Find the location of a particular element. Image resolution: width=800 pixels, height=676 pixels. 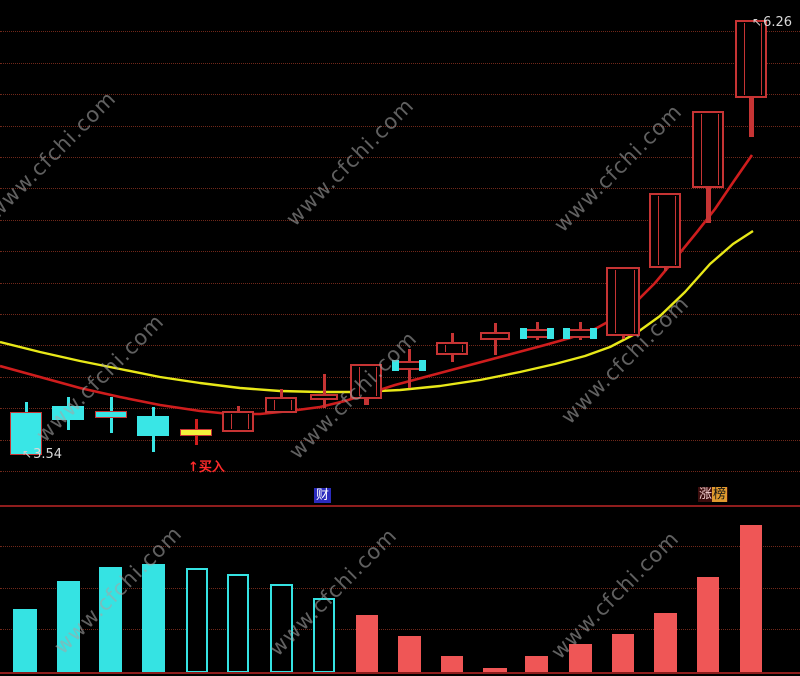

tab-zhangbang-hotkey: 榜 is located at coordinates (720, 494).